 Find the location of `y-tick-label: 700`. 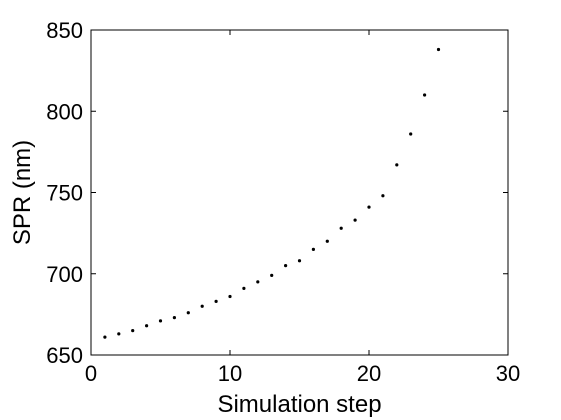

y-tick-label: 700 is located at coordinates (64, 274).